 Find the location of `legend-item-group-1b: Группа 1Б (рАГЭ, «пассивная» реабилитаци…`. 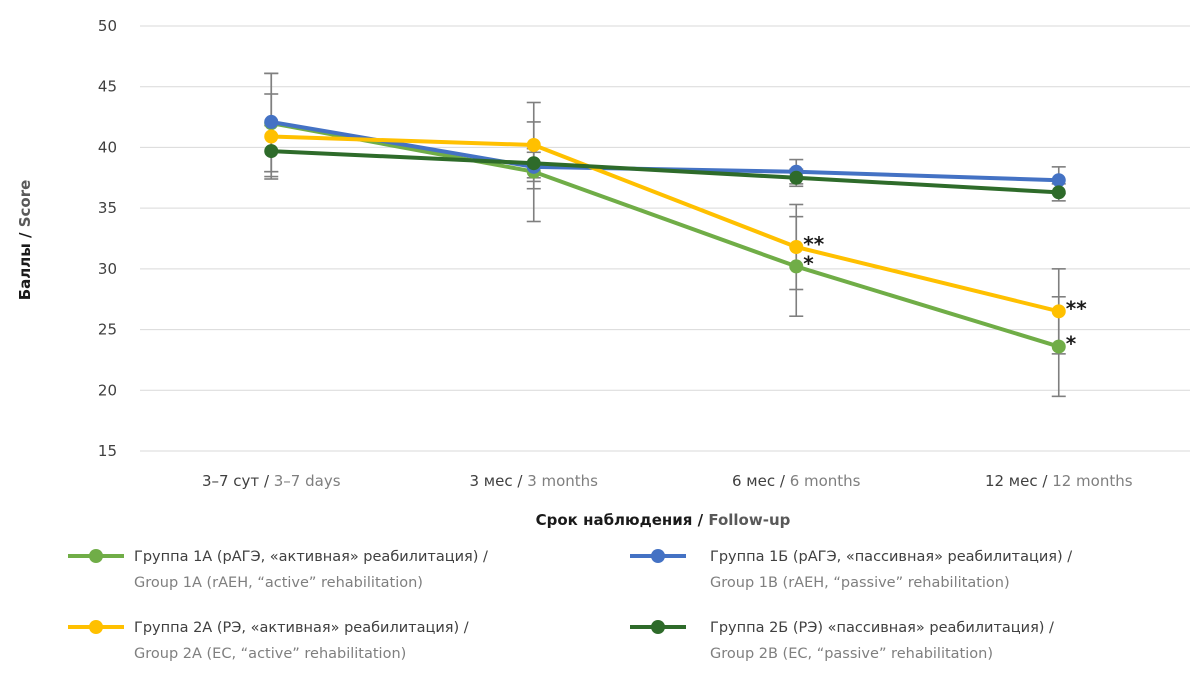

legend-item-group-1b: Группа 1Б (рАГЭ, «пассивная» реабилитаци… is located at coordinates (851, 570).